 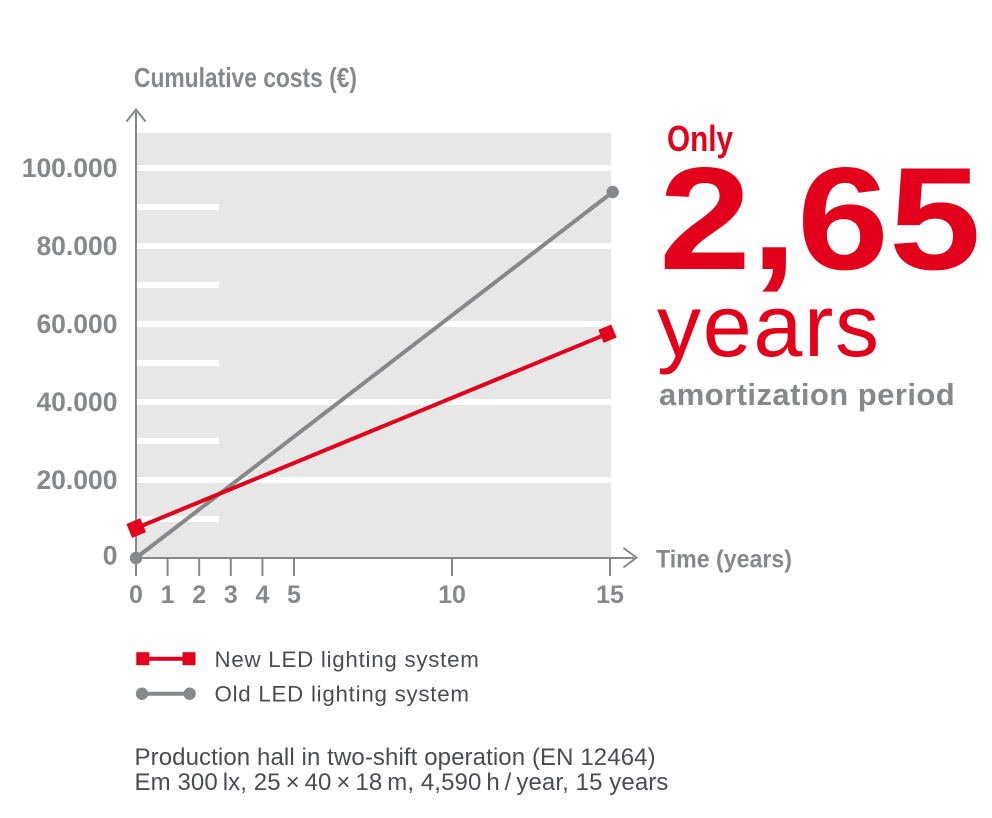 I want to click on svg-text: 3, so click(x=231, y=595).